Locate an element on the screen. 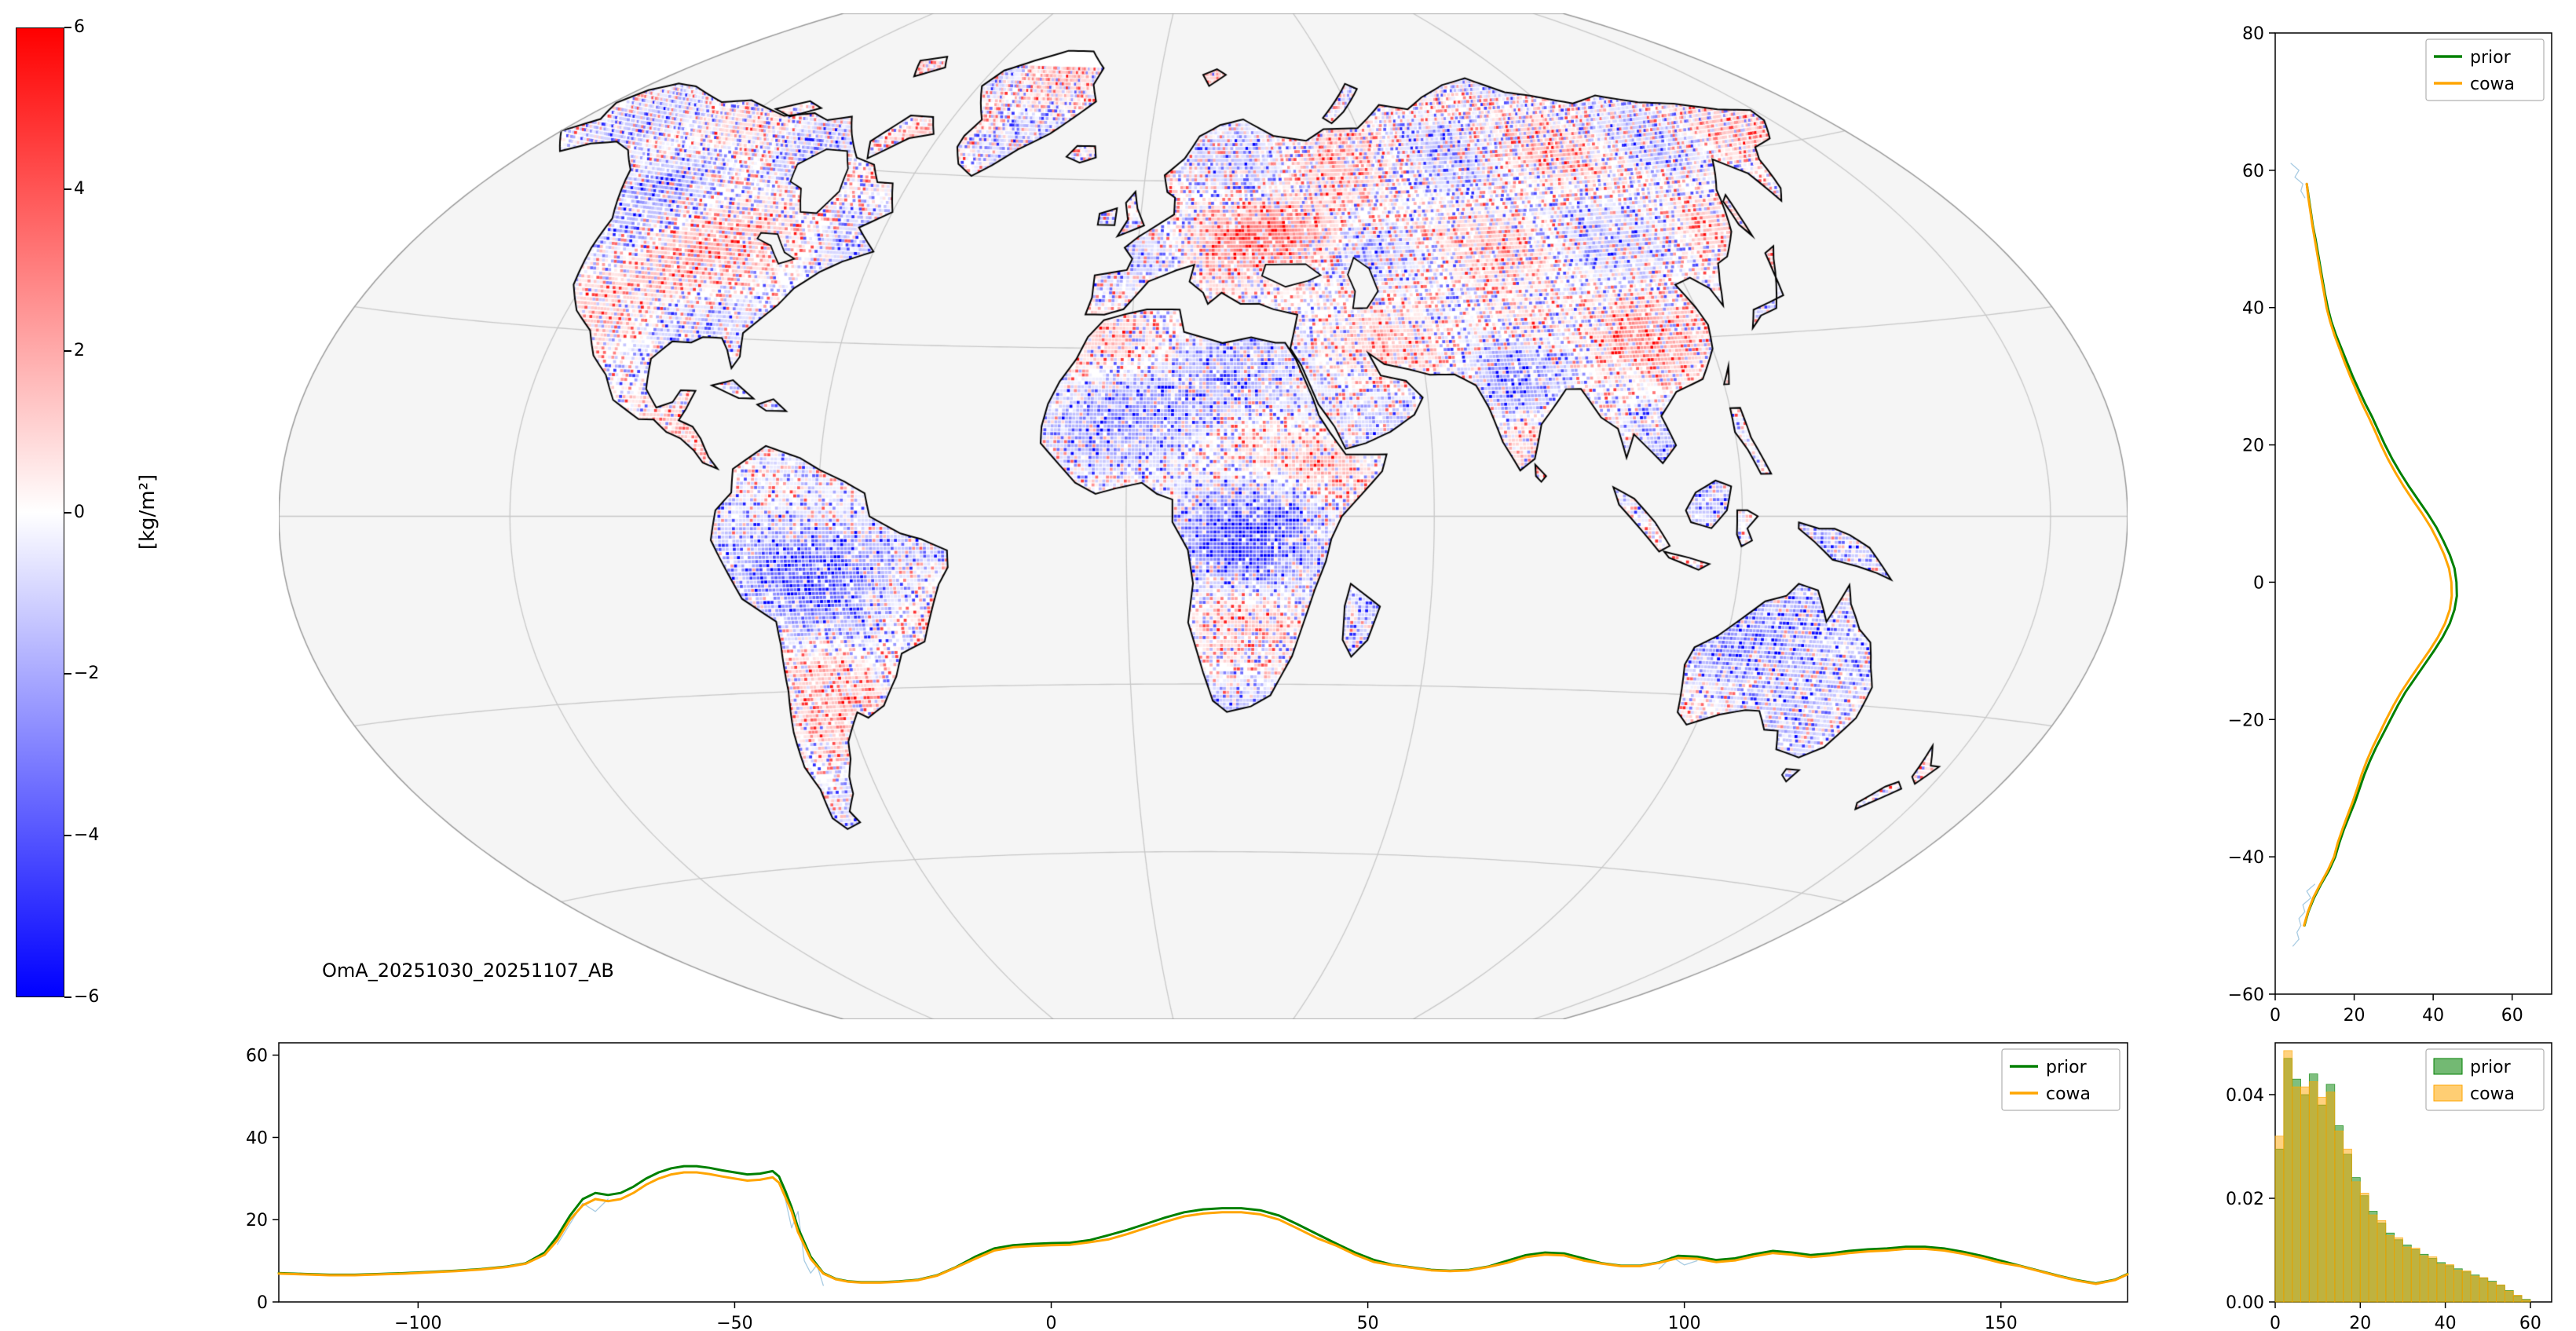  colorbar-tick-label: 4 is located at coordinates (80, 188).